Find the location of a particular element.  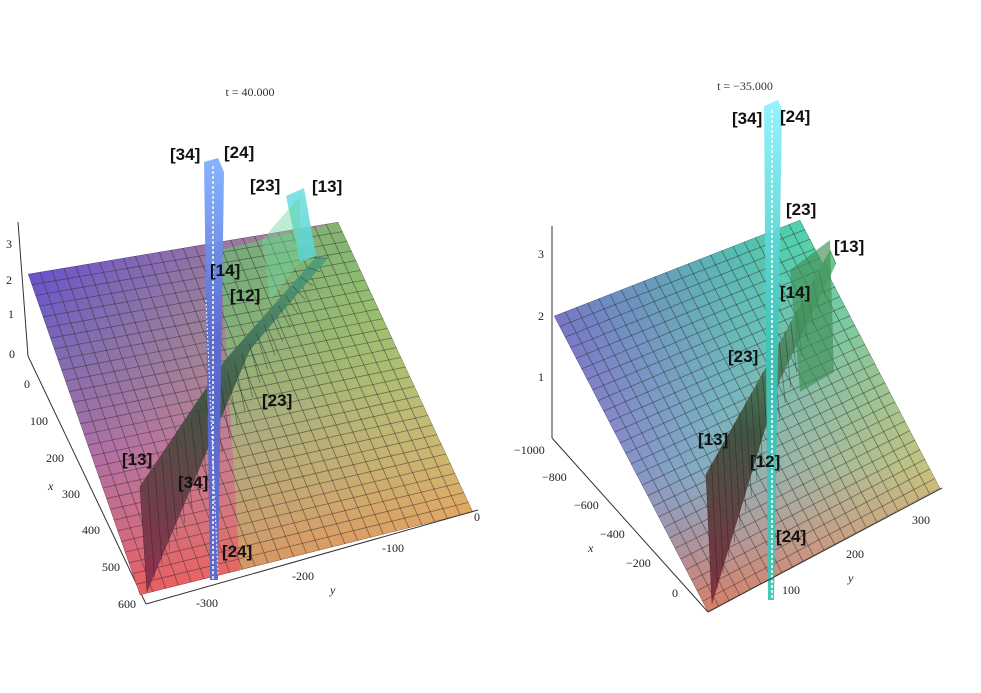

x-tick-label: 200 is located at coordinates (55, 458).